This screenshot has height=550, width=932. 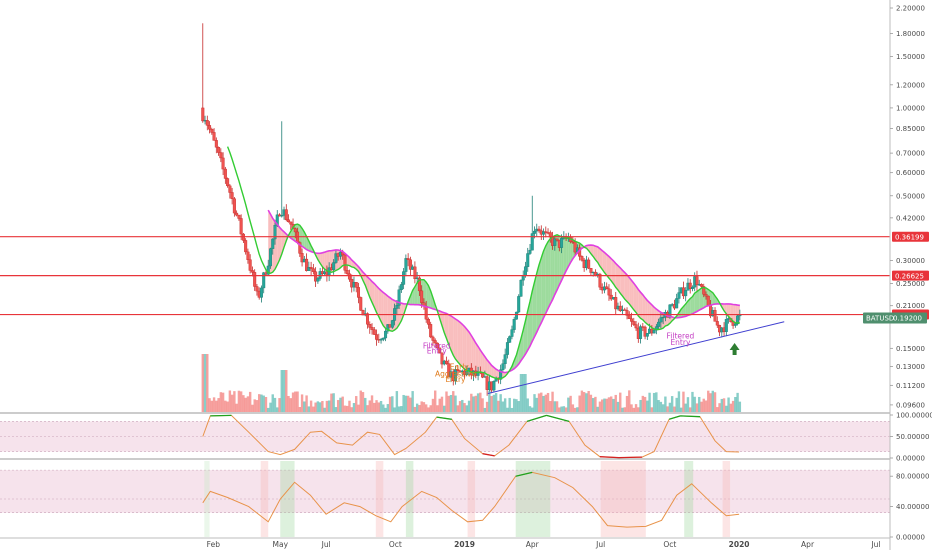 What do you see at coordinates (910, 386) in the screenshot?
I see `price-tick-label: 0.11200` at bounding box center [910, 386].